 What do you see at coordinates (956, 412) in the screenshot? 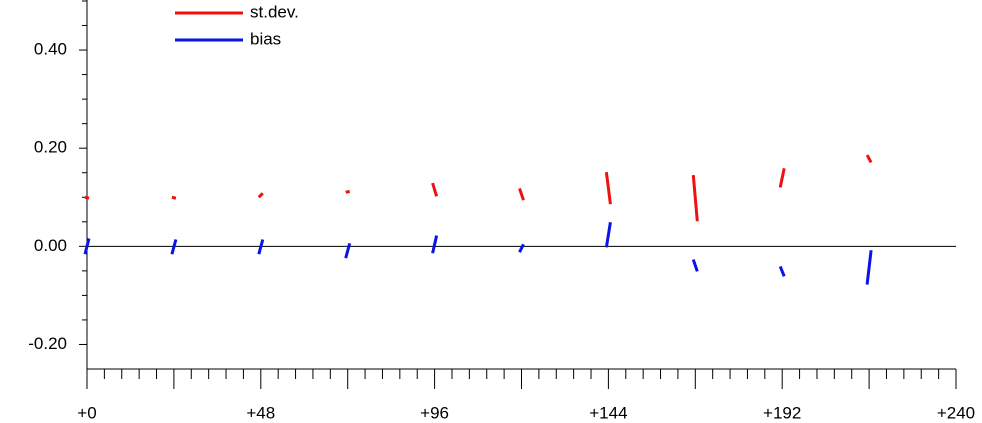
I see `x-tick-label: +240` at bounding box center [956, 412].